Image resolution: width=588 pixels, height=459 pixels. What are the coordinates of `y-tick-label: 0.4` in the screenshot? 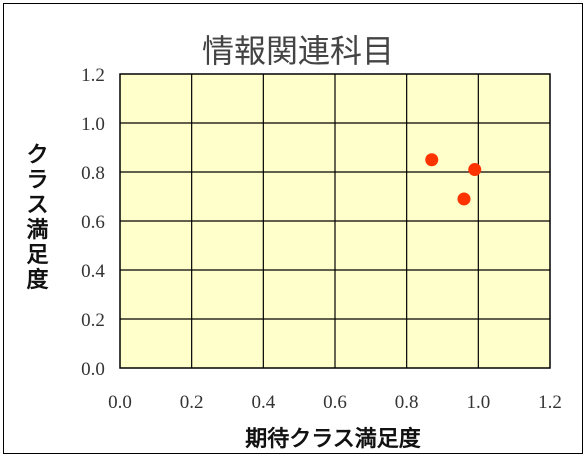 It's located at (93, 271).